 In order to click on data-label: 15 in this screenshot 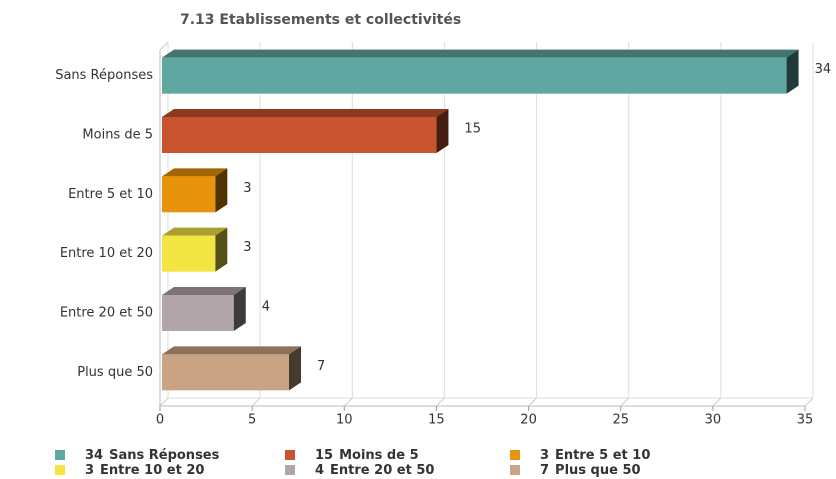, I will do `click(472, 129)`.